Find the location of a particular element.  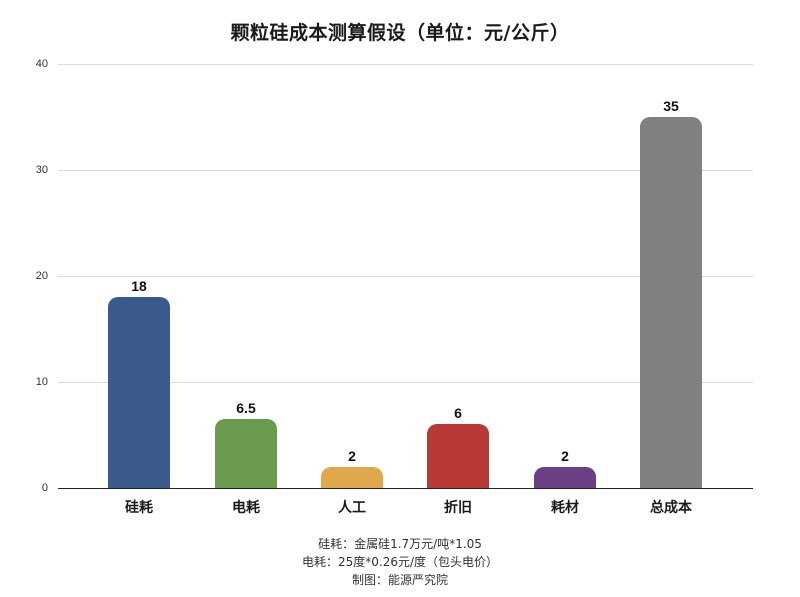

note-power: 电耗：25度*0.26元/度（包头电价） is located at coordinates (400, 562).